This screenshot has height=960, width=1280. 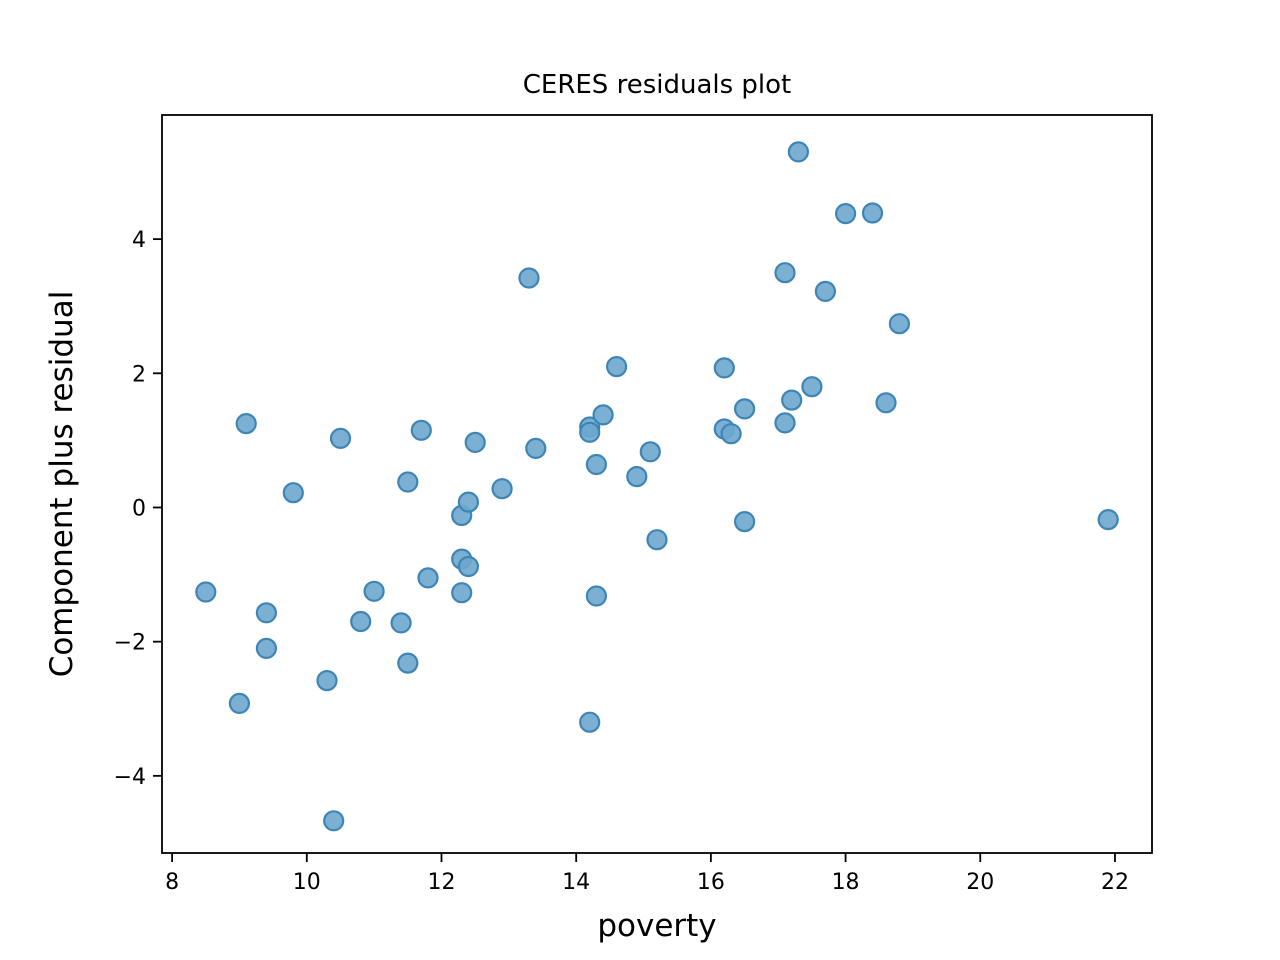 I want to click on x-tick-label: 18, so click(x=846, y=882).